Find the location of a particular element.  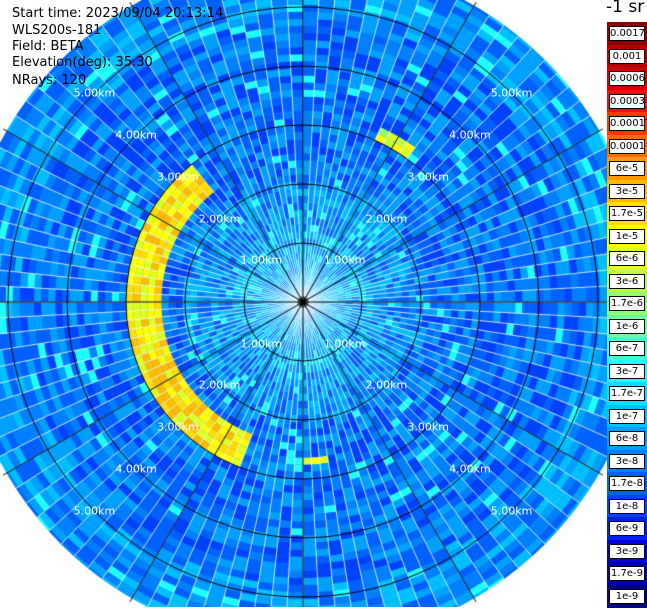

colorbar-label: 3e-9 is located at coordinates (627, 551).